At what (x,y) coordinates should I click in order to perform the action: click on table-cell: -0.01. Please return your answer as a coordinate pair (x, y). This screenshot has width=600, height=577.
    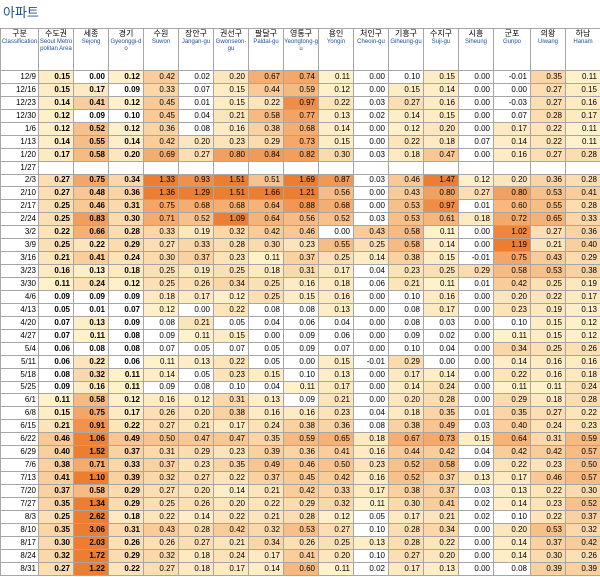
    Looking at the image, I should click on (476, 258).